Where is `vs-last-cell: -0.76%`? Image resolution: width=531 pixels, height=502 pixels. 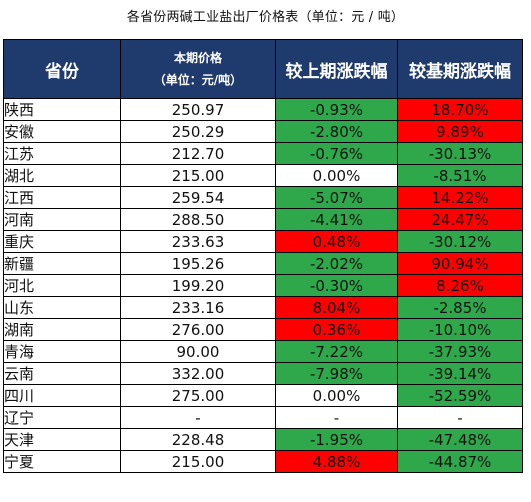
vs-last-cell: -0.76% is located at coordinates (336, 153).